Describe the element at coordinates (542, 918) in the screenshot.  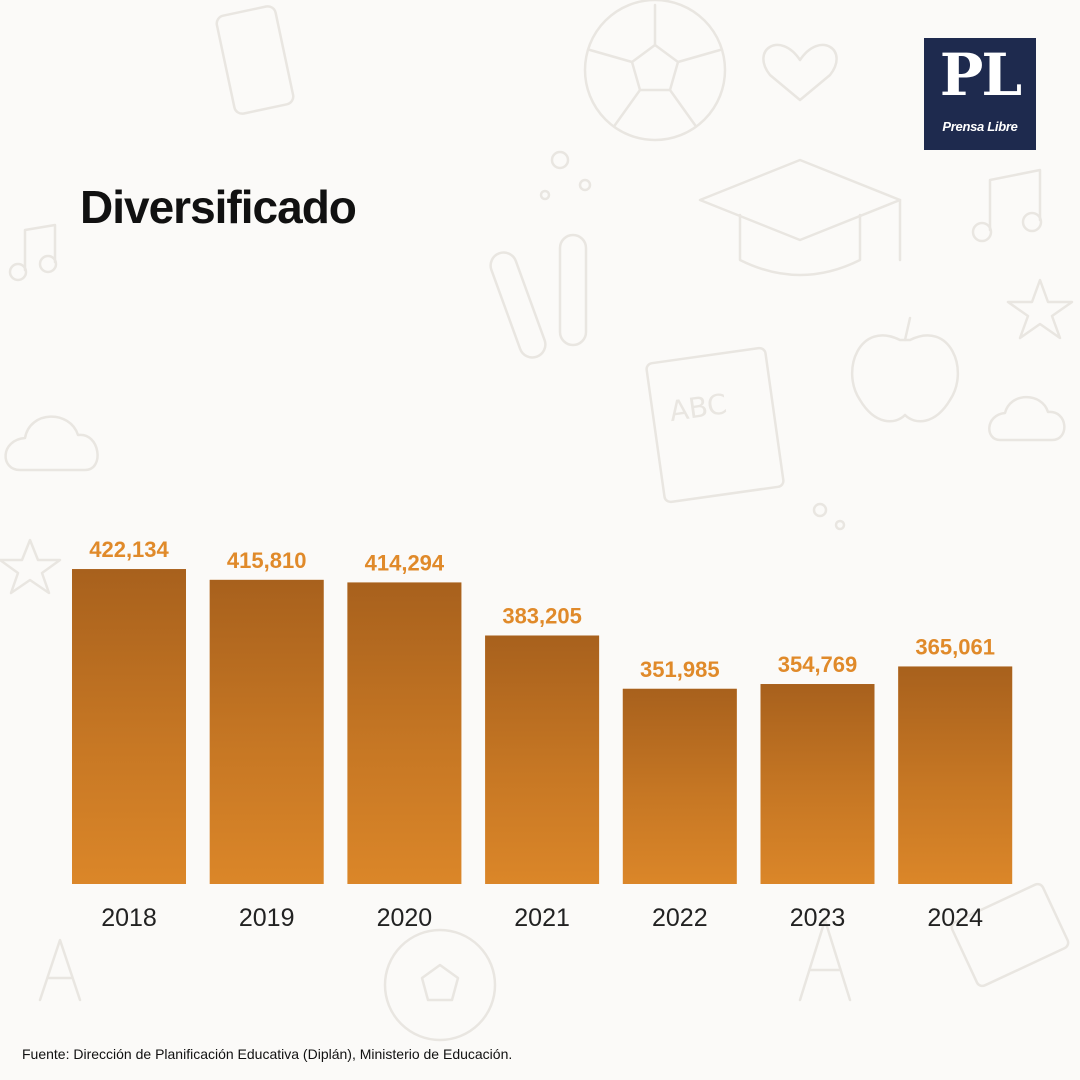
I see `x-tick-label: 2021` at that location.